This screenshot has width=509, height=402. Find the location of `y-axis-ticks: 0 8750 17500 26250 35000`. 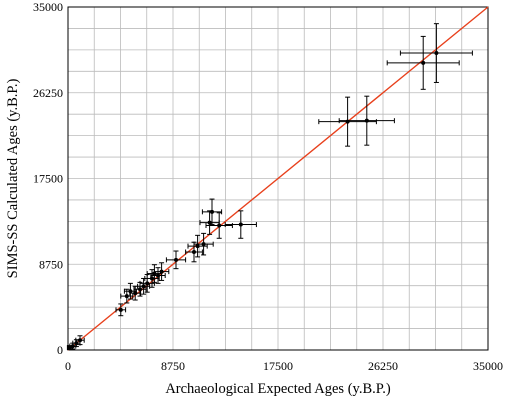

y-axis-ticks: 0 8750 17500 26250 35000 is located at coordinates (48, 178).